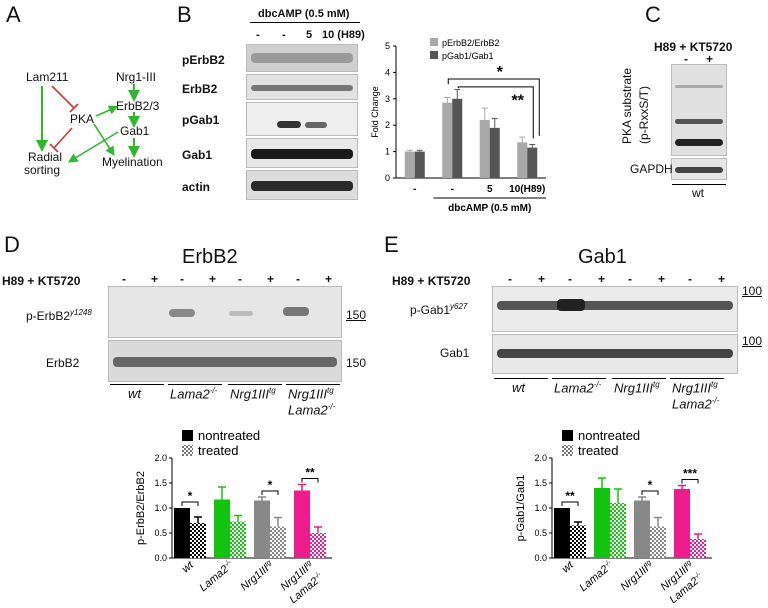  What do you see at coordinates (518, 387) in the screenshot?
I see `e-genotype-1: wt` at bounding box center [518, 387].